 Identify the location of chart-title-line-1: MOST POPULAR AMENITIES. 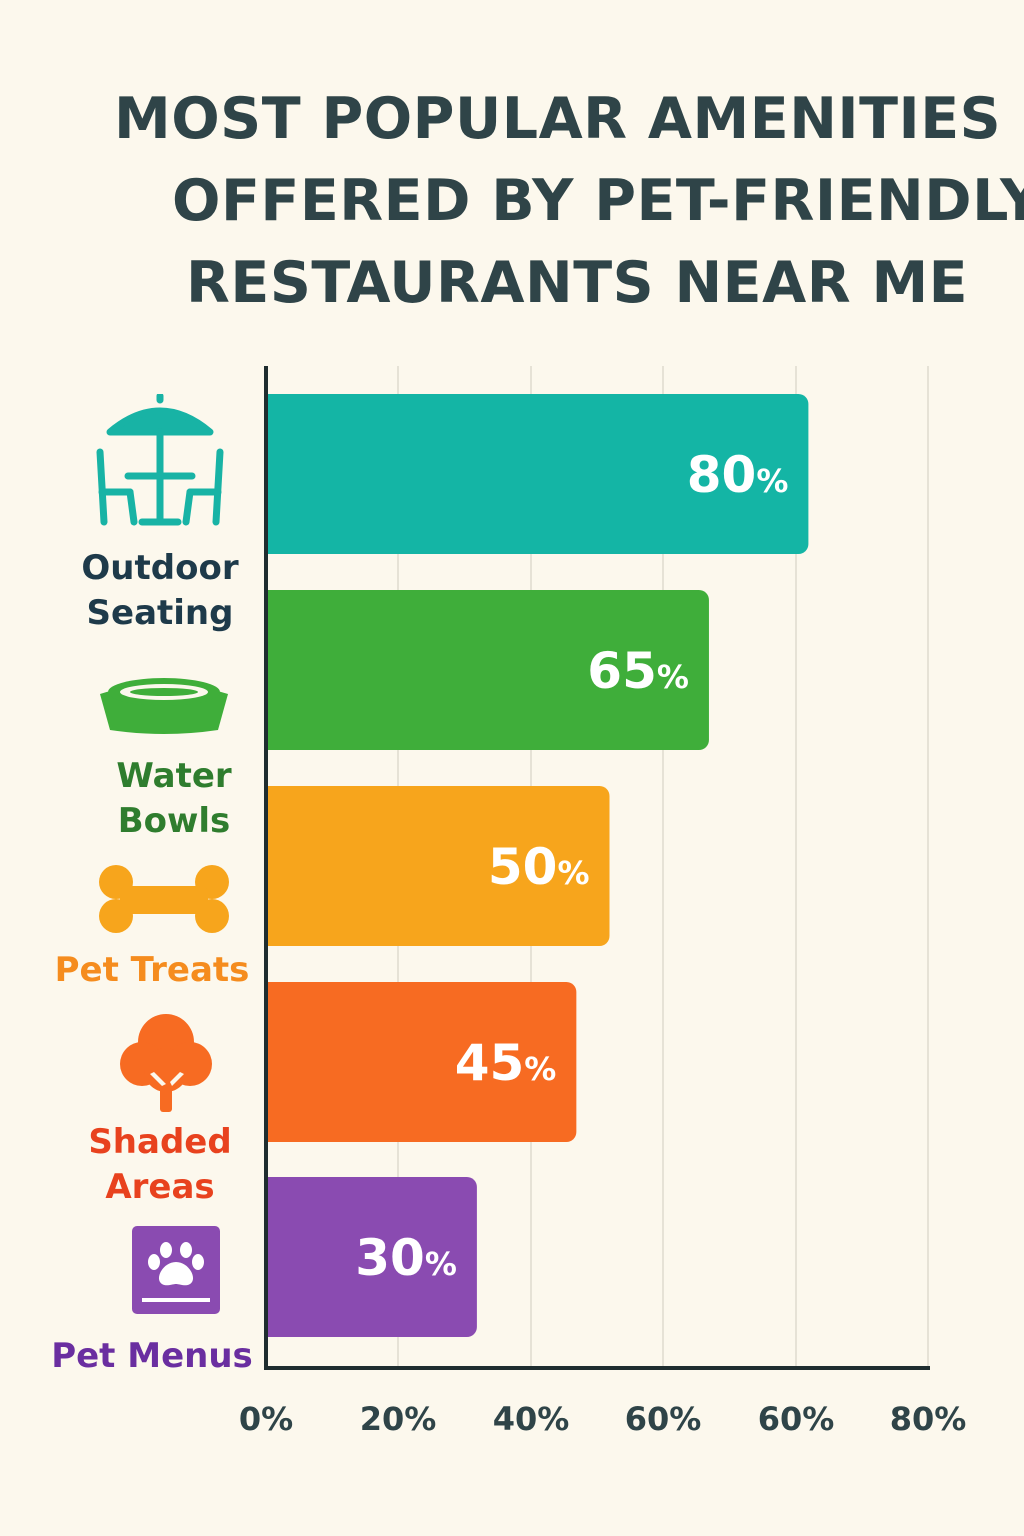
(558, 119).